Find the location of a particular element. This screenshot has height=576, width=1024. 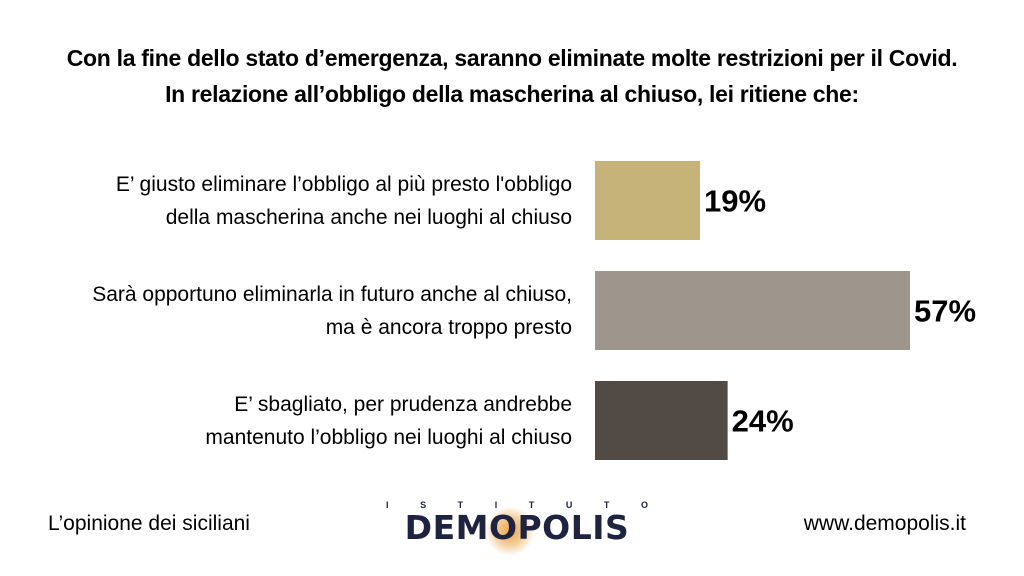

category-label-3-line-1: E’ sbagliato, per prudenza andrebbe is located at coordinates (403, 404).